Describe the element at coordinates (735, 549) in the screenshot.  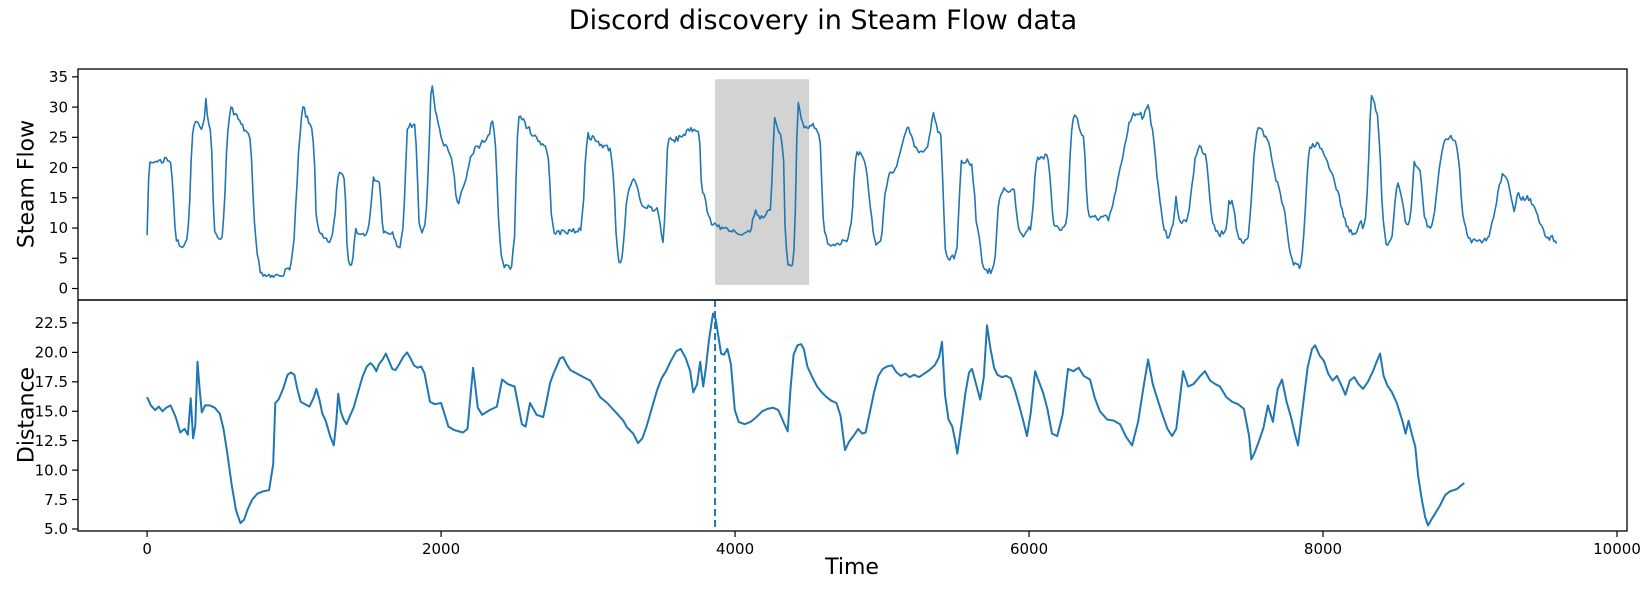
I see `x-tick-label: 4000` at that location.